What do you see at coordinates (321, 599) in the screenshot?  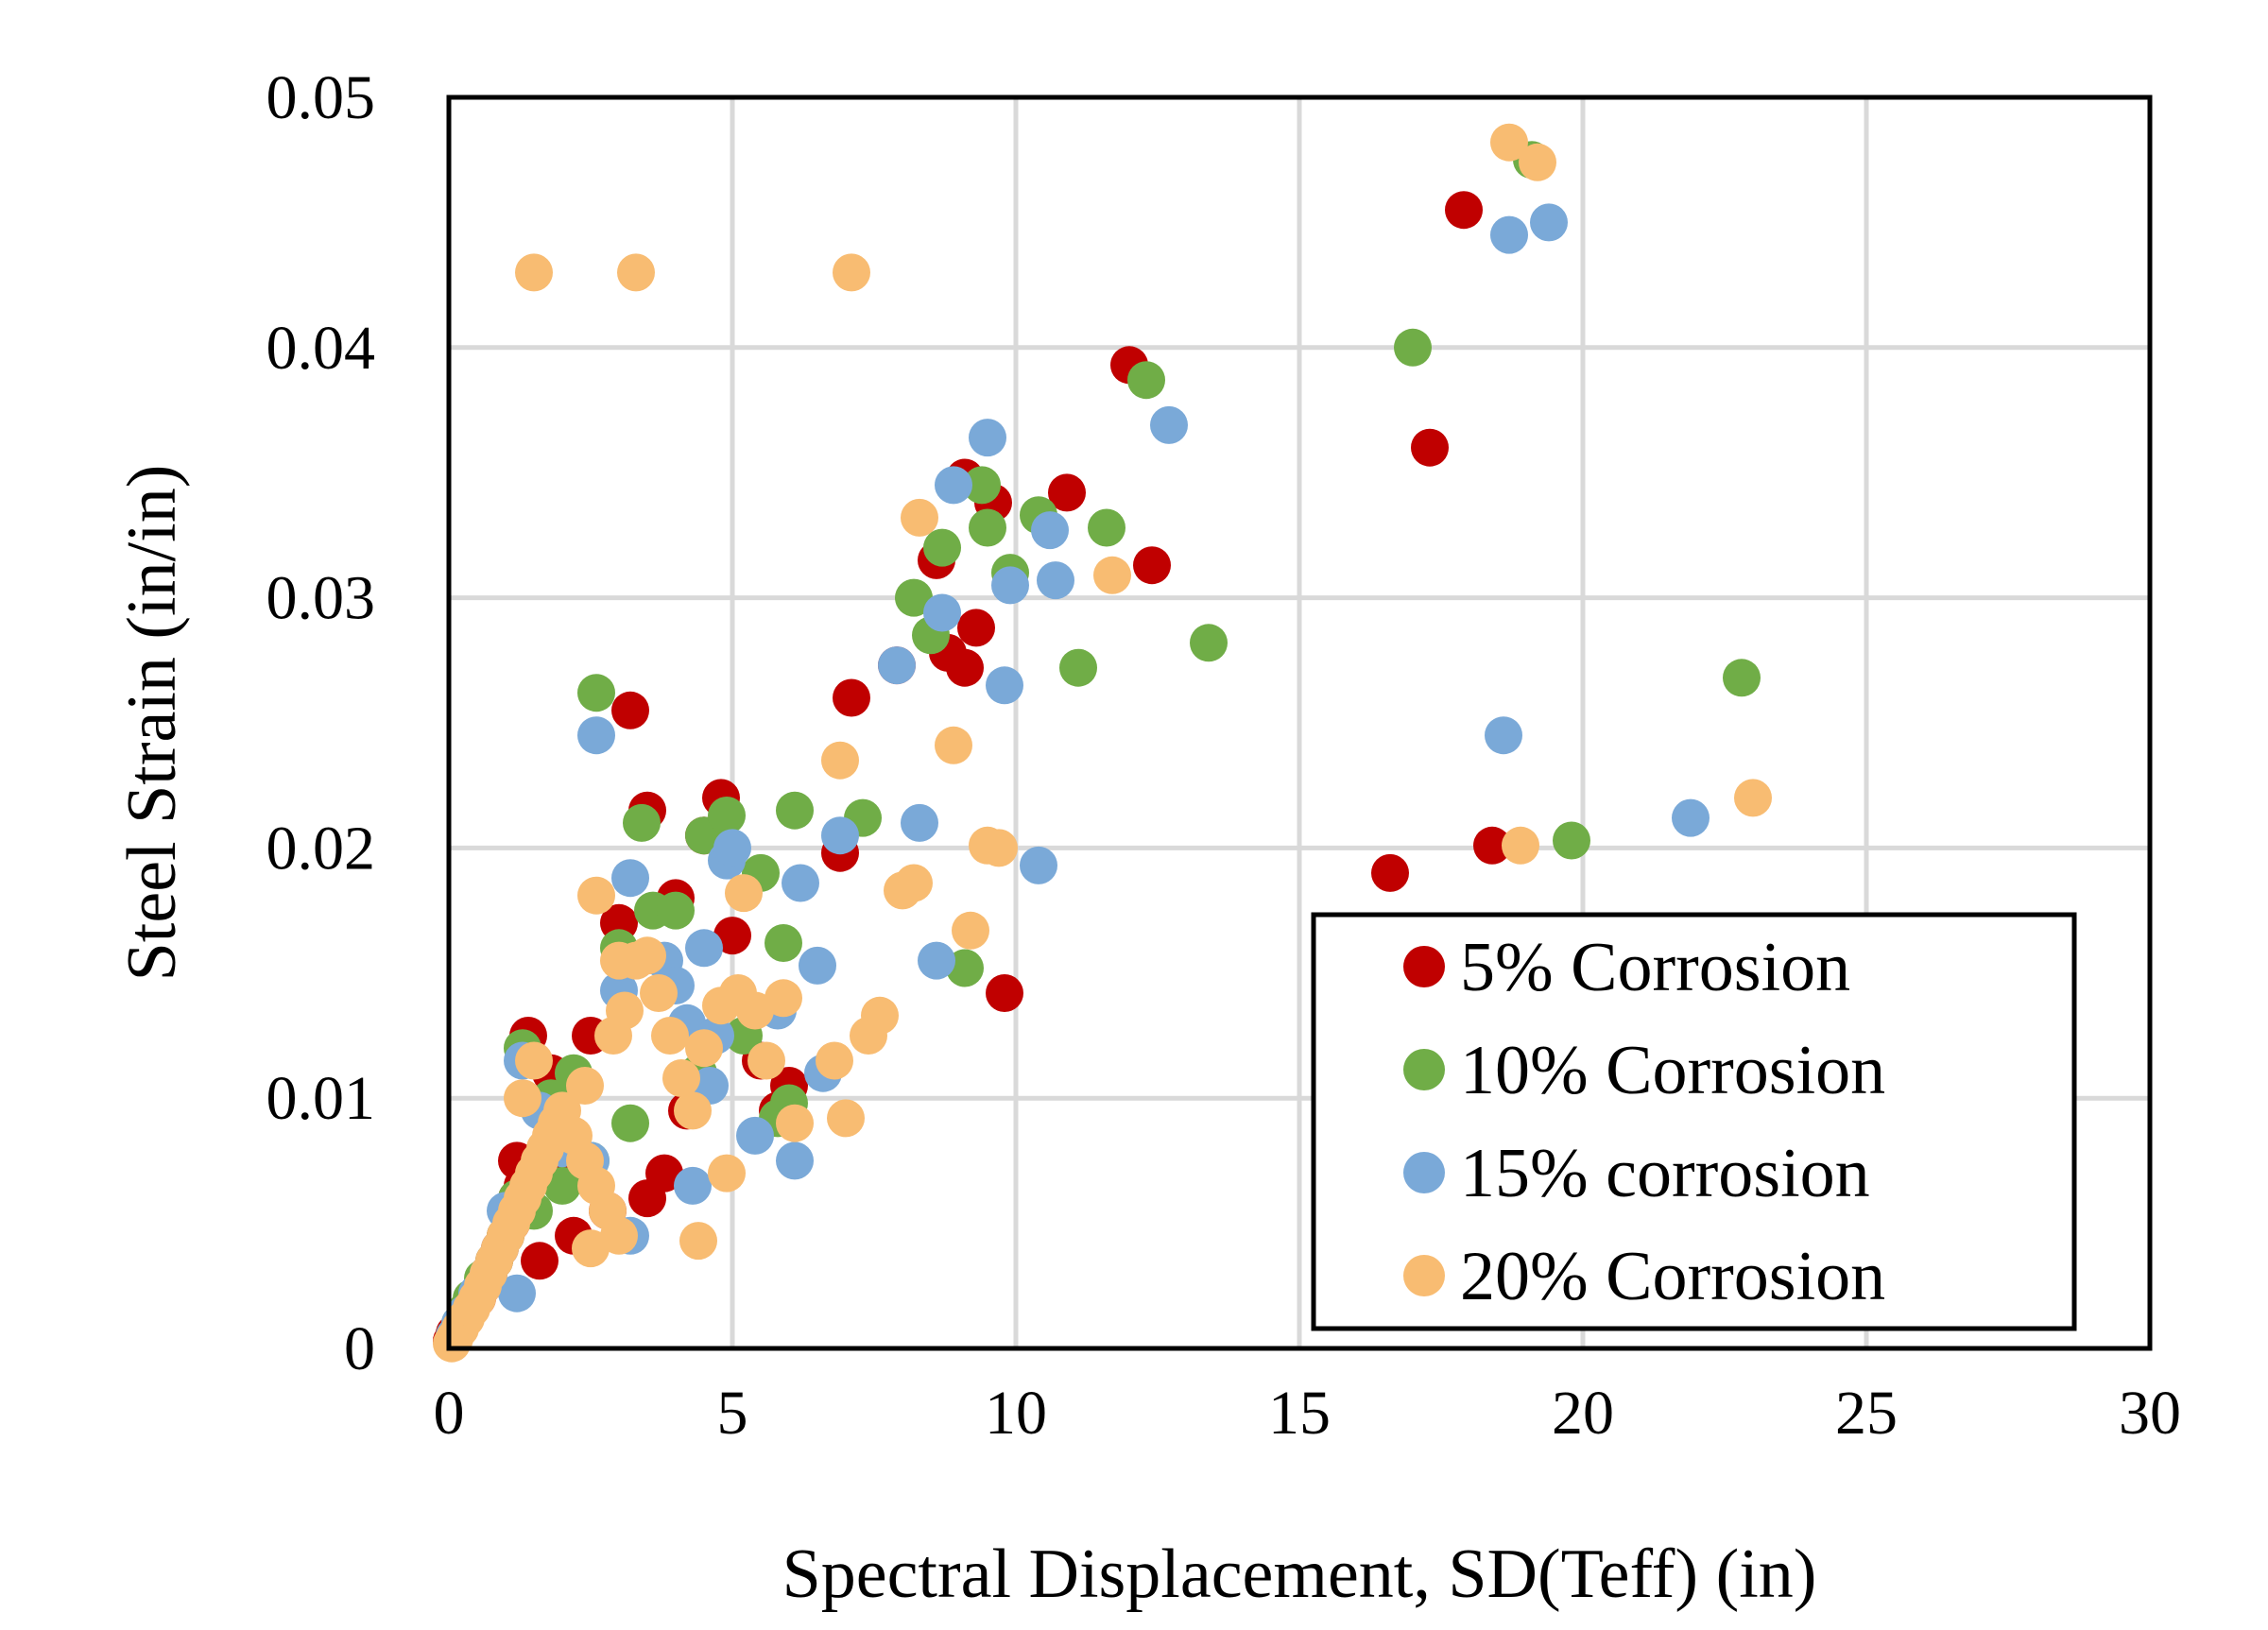 I see `y-tick-label: 0.03` at bounding box center [321, 599].